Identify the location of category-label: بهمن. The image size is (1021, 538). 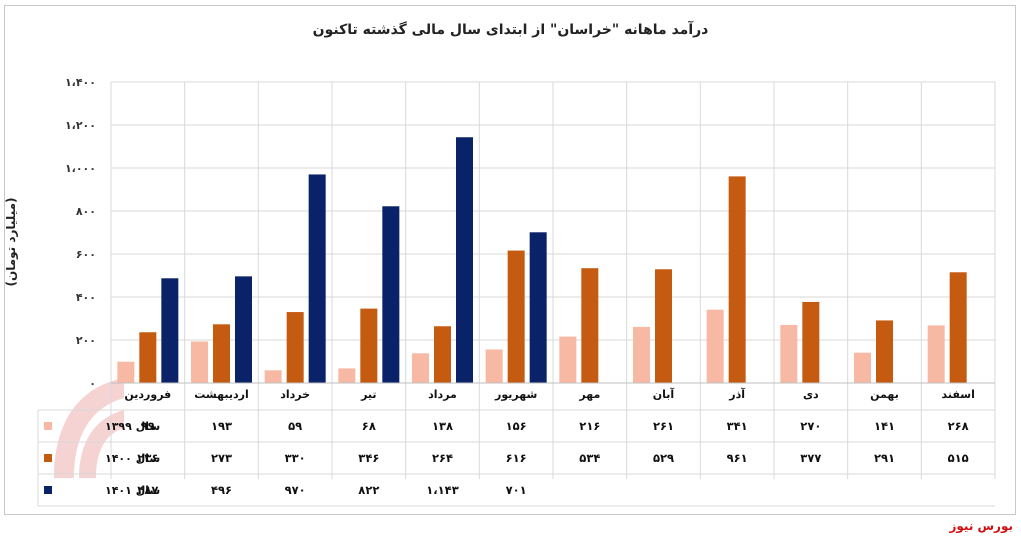
(884, 394).